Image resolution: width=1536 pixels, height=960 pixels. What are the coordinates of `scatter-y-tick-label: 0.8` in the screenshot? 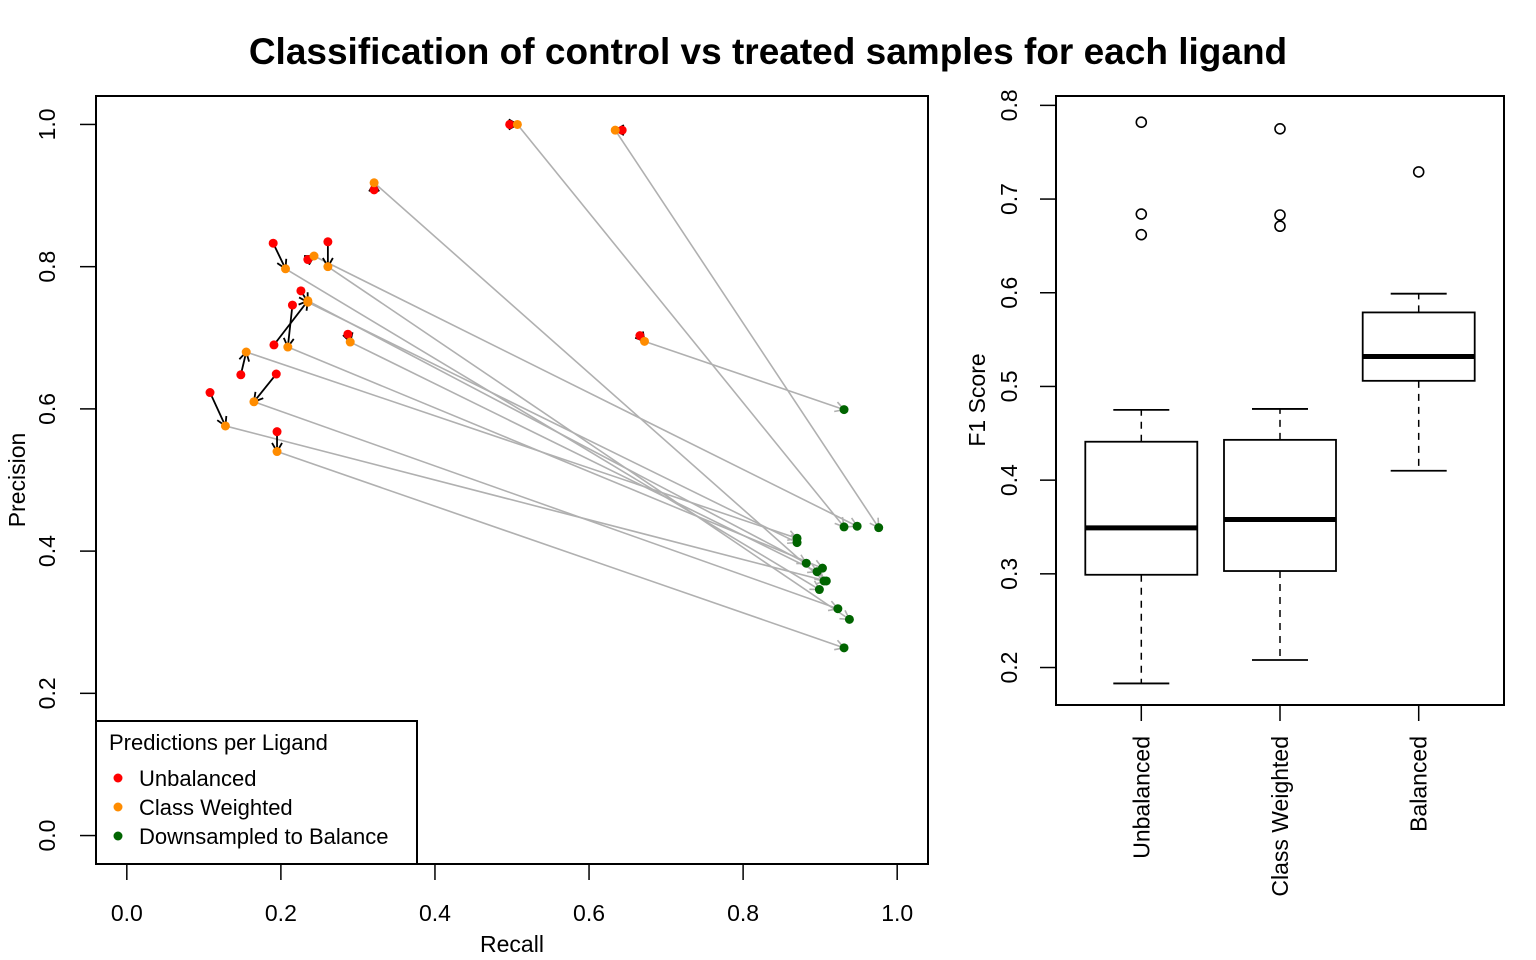 It's located at (47, 267).